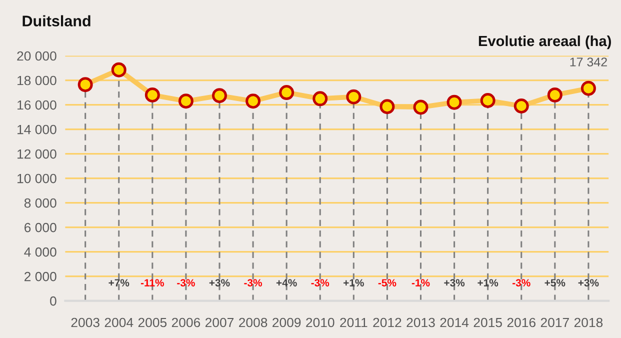 The height and width of the screenshot is (338, 621). I want to click on y-tick-label: 8 000, so click(40, 203).